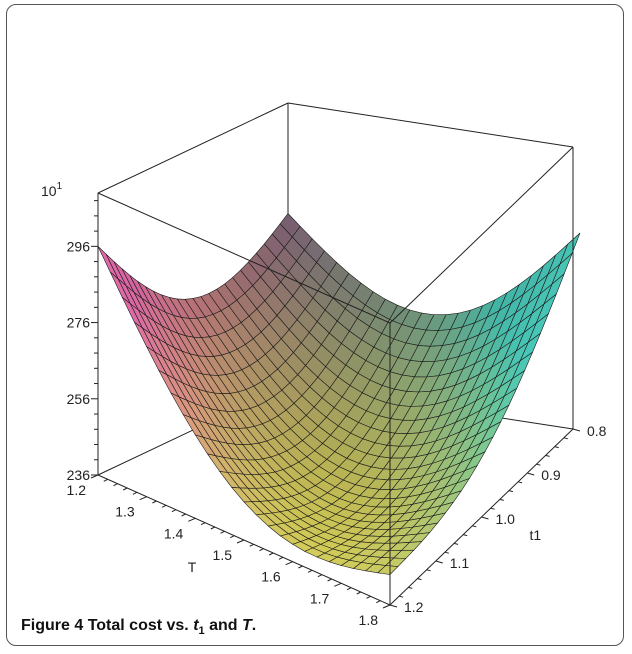  What do you see at coordinates (79, 323) in the screenshot?
I see `z-tick-label: 276` at bounding box center [79, 323].